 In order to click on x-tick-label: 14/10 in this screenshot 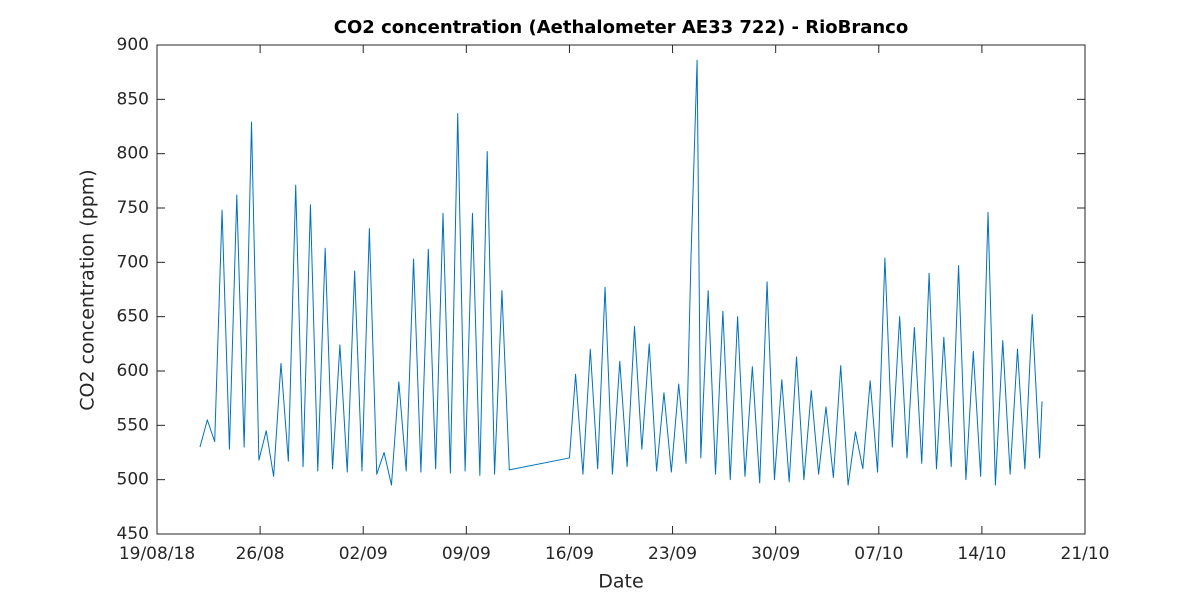, I will do `click(981, 554)`.